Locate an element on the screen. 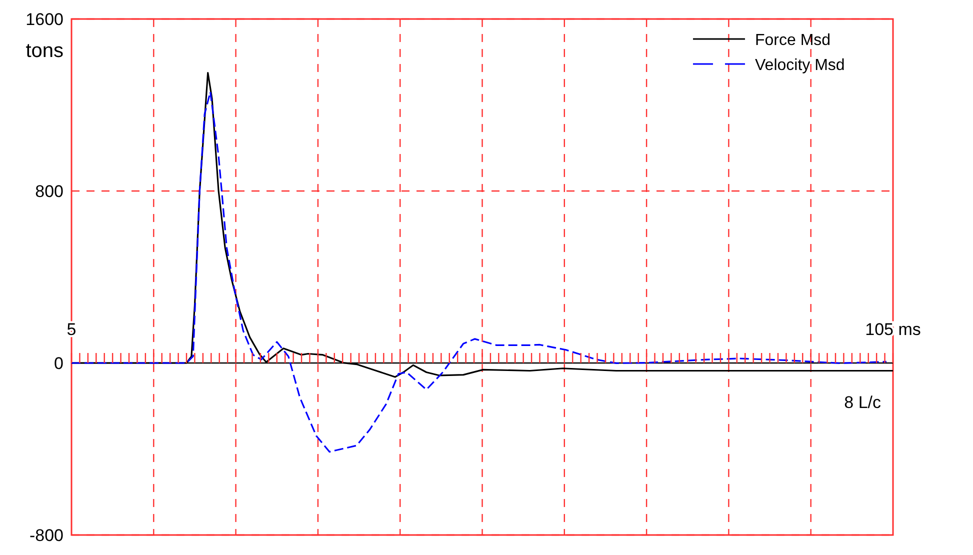  legend-label: Velocity Msd is located at coordinates (800, 65).